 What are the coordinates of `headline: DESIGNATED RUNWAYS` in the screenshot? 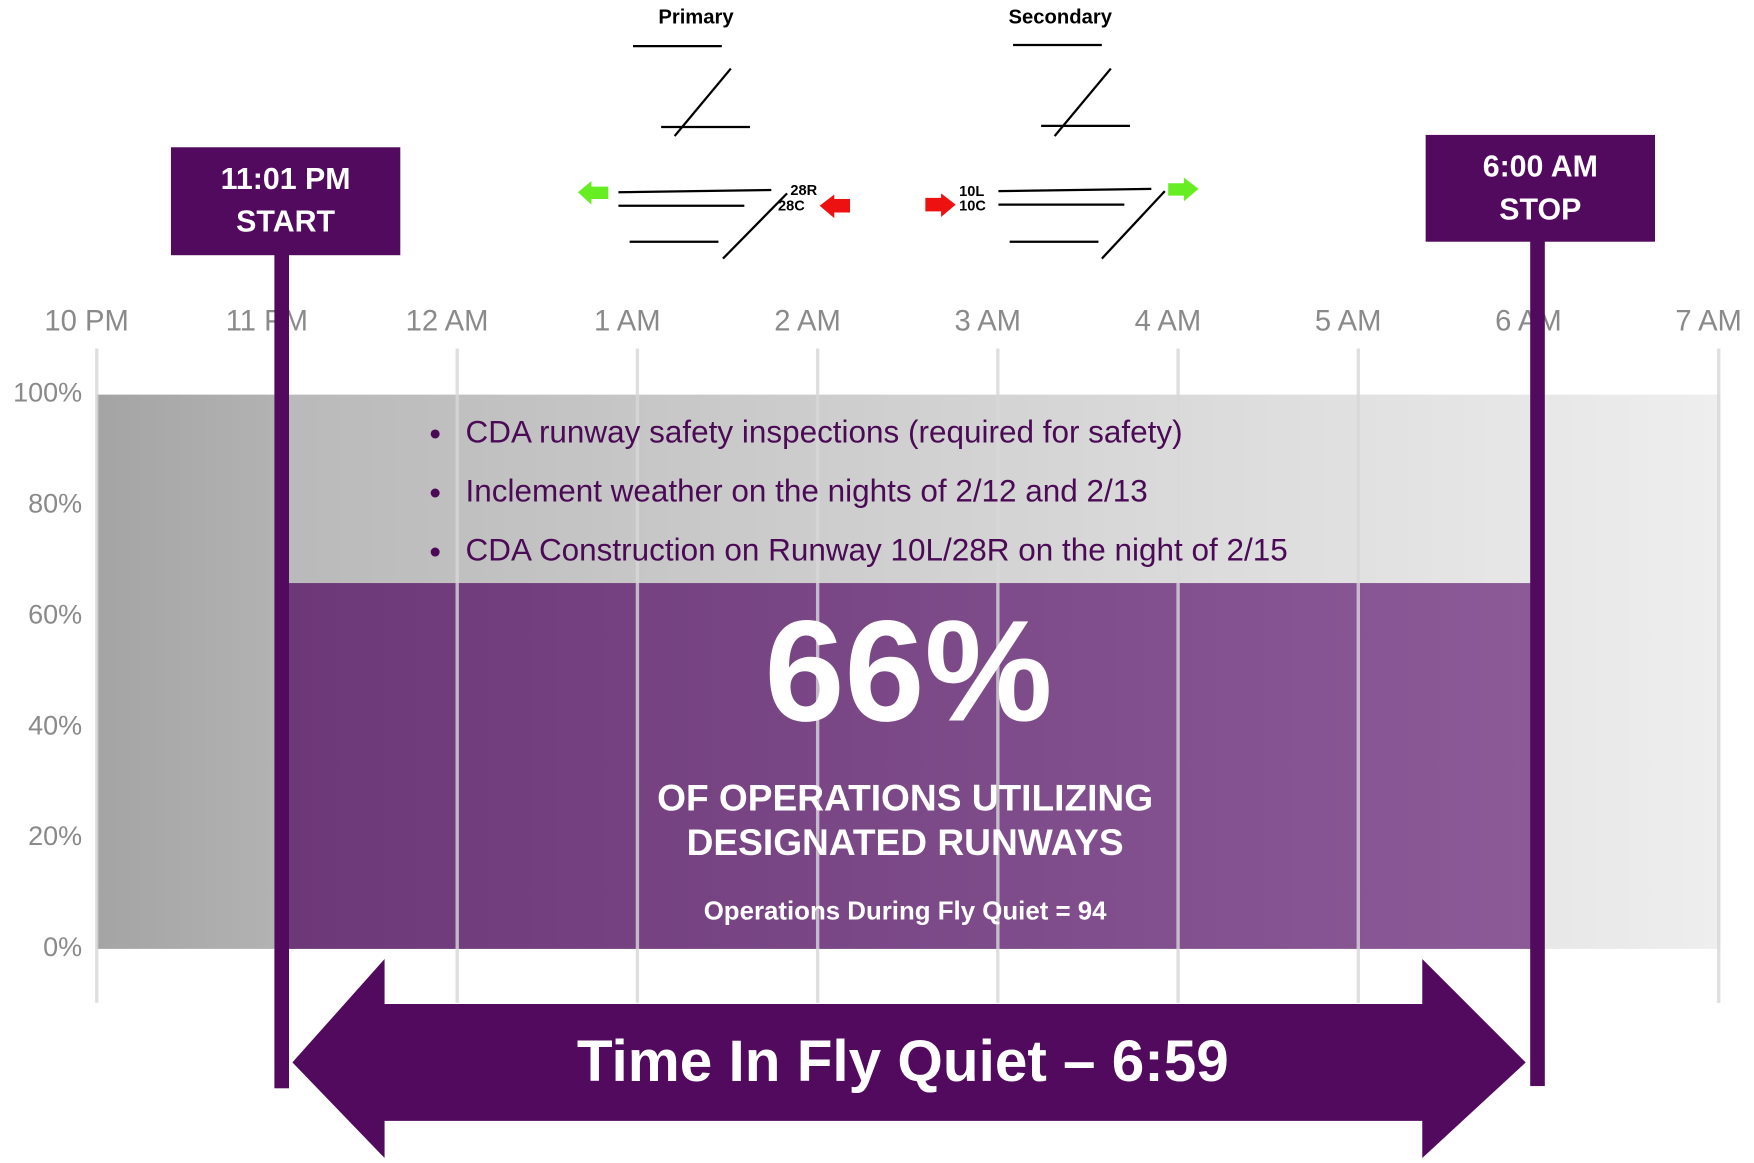 It's located at (905, 842).